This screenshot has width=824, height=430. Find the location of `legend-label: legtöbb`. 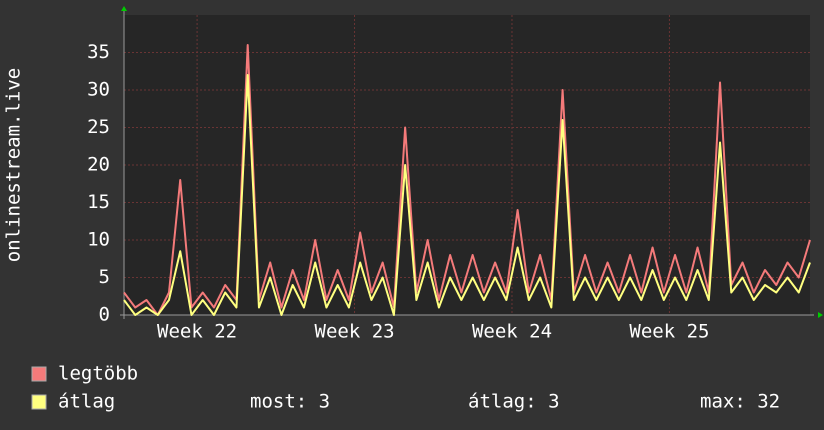

legend-label: legtöbb is located at coordinates (98, 374).